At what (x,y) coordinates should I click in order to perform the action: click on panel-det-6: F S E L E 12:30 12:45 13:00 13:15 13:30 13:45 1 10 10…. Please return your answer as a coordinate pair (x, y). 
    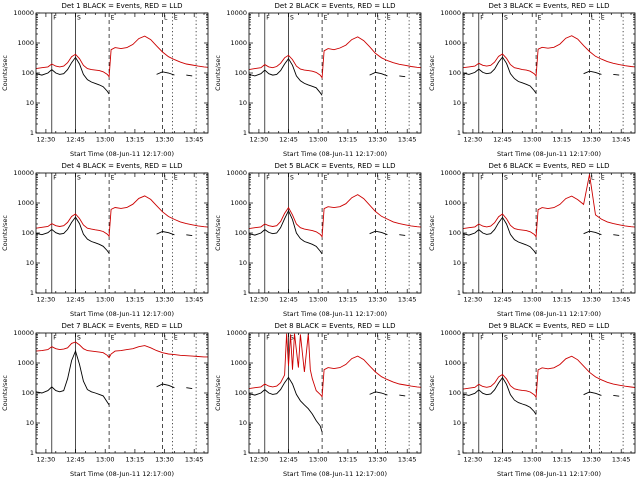
    Looking at the image, I should click on (533, 240).